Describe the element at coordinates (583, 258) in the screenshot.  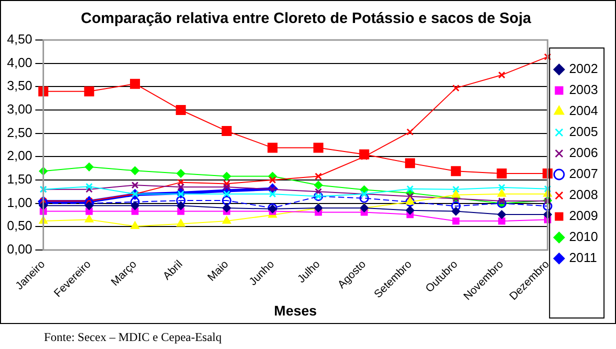
I see `legend-label: 2011` at that location.